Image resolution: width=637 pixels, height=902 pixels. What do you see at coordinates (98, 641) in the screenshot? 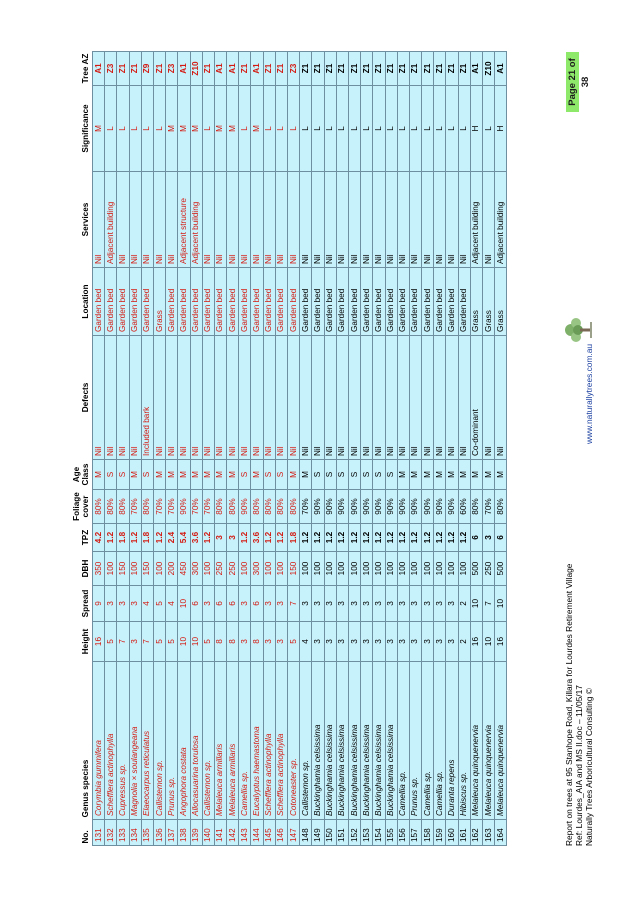
I see `cell-height: 16` at bounding box center [98, 641].